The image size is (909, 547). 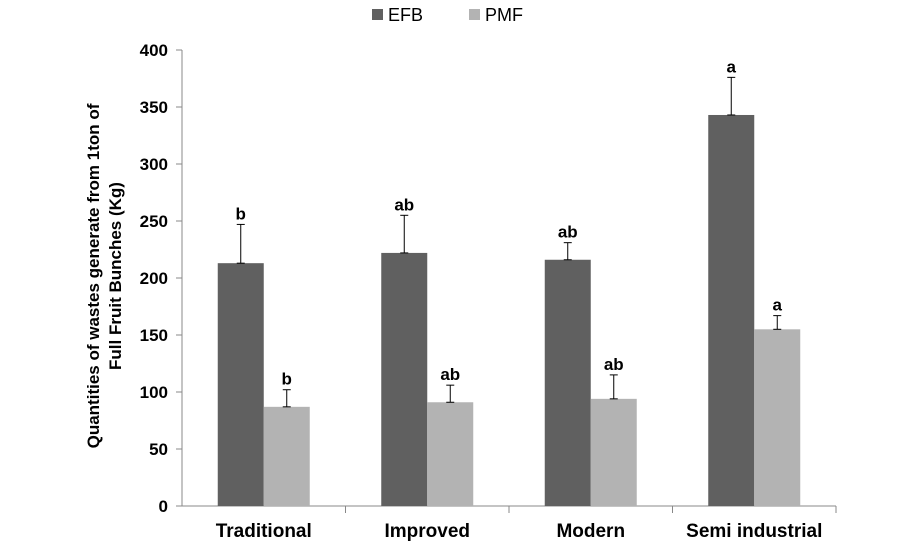 I want to click on y-axis-tick-labels: 0 50 100 150 200 250 300 350 400, so click(x=154, y=278).